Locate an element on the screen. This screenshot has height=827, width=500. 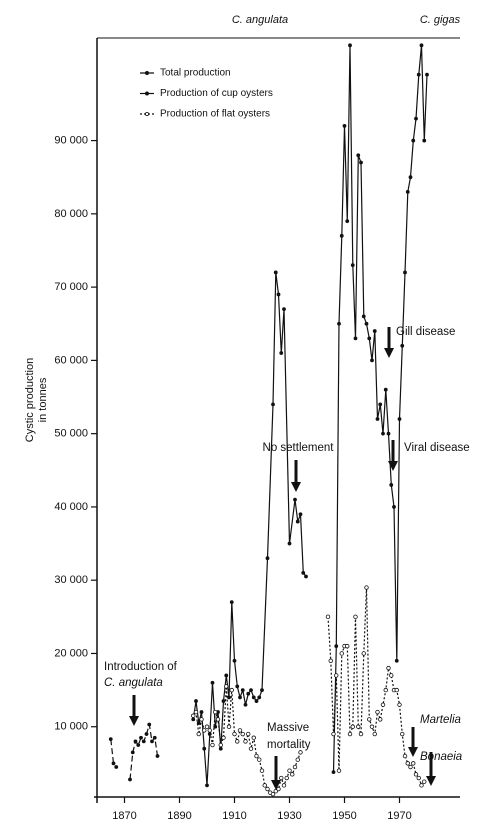
y-tick-label: 20 000 is located at coordinates (71, 653).